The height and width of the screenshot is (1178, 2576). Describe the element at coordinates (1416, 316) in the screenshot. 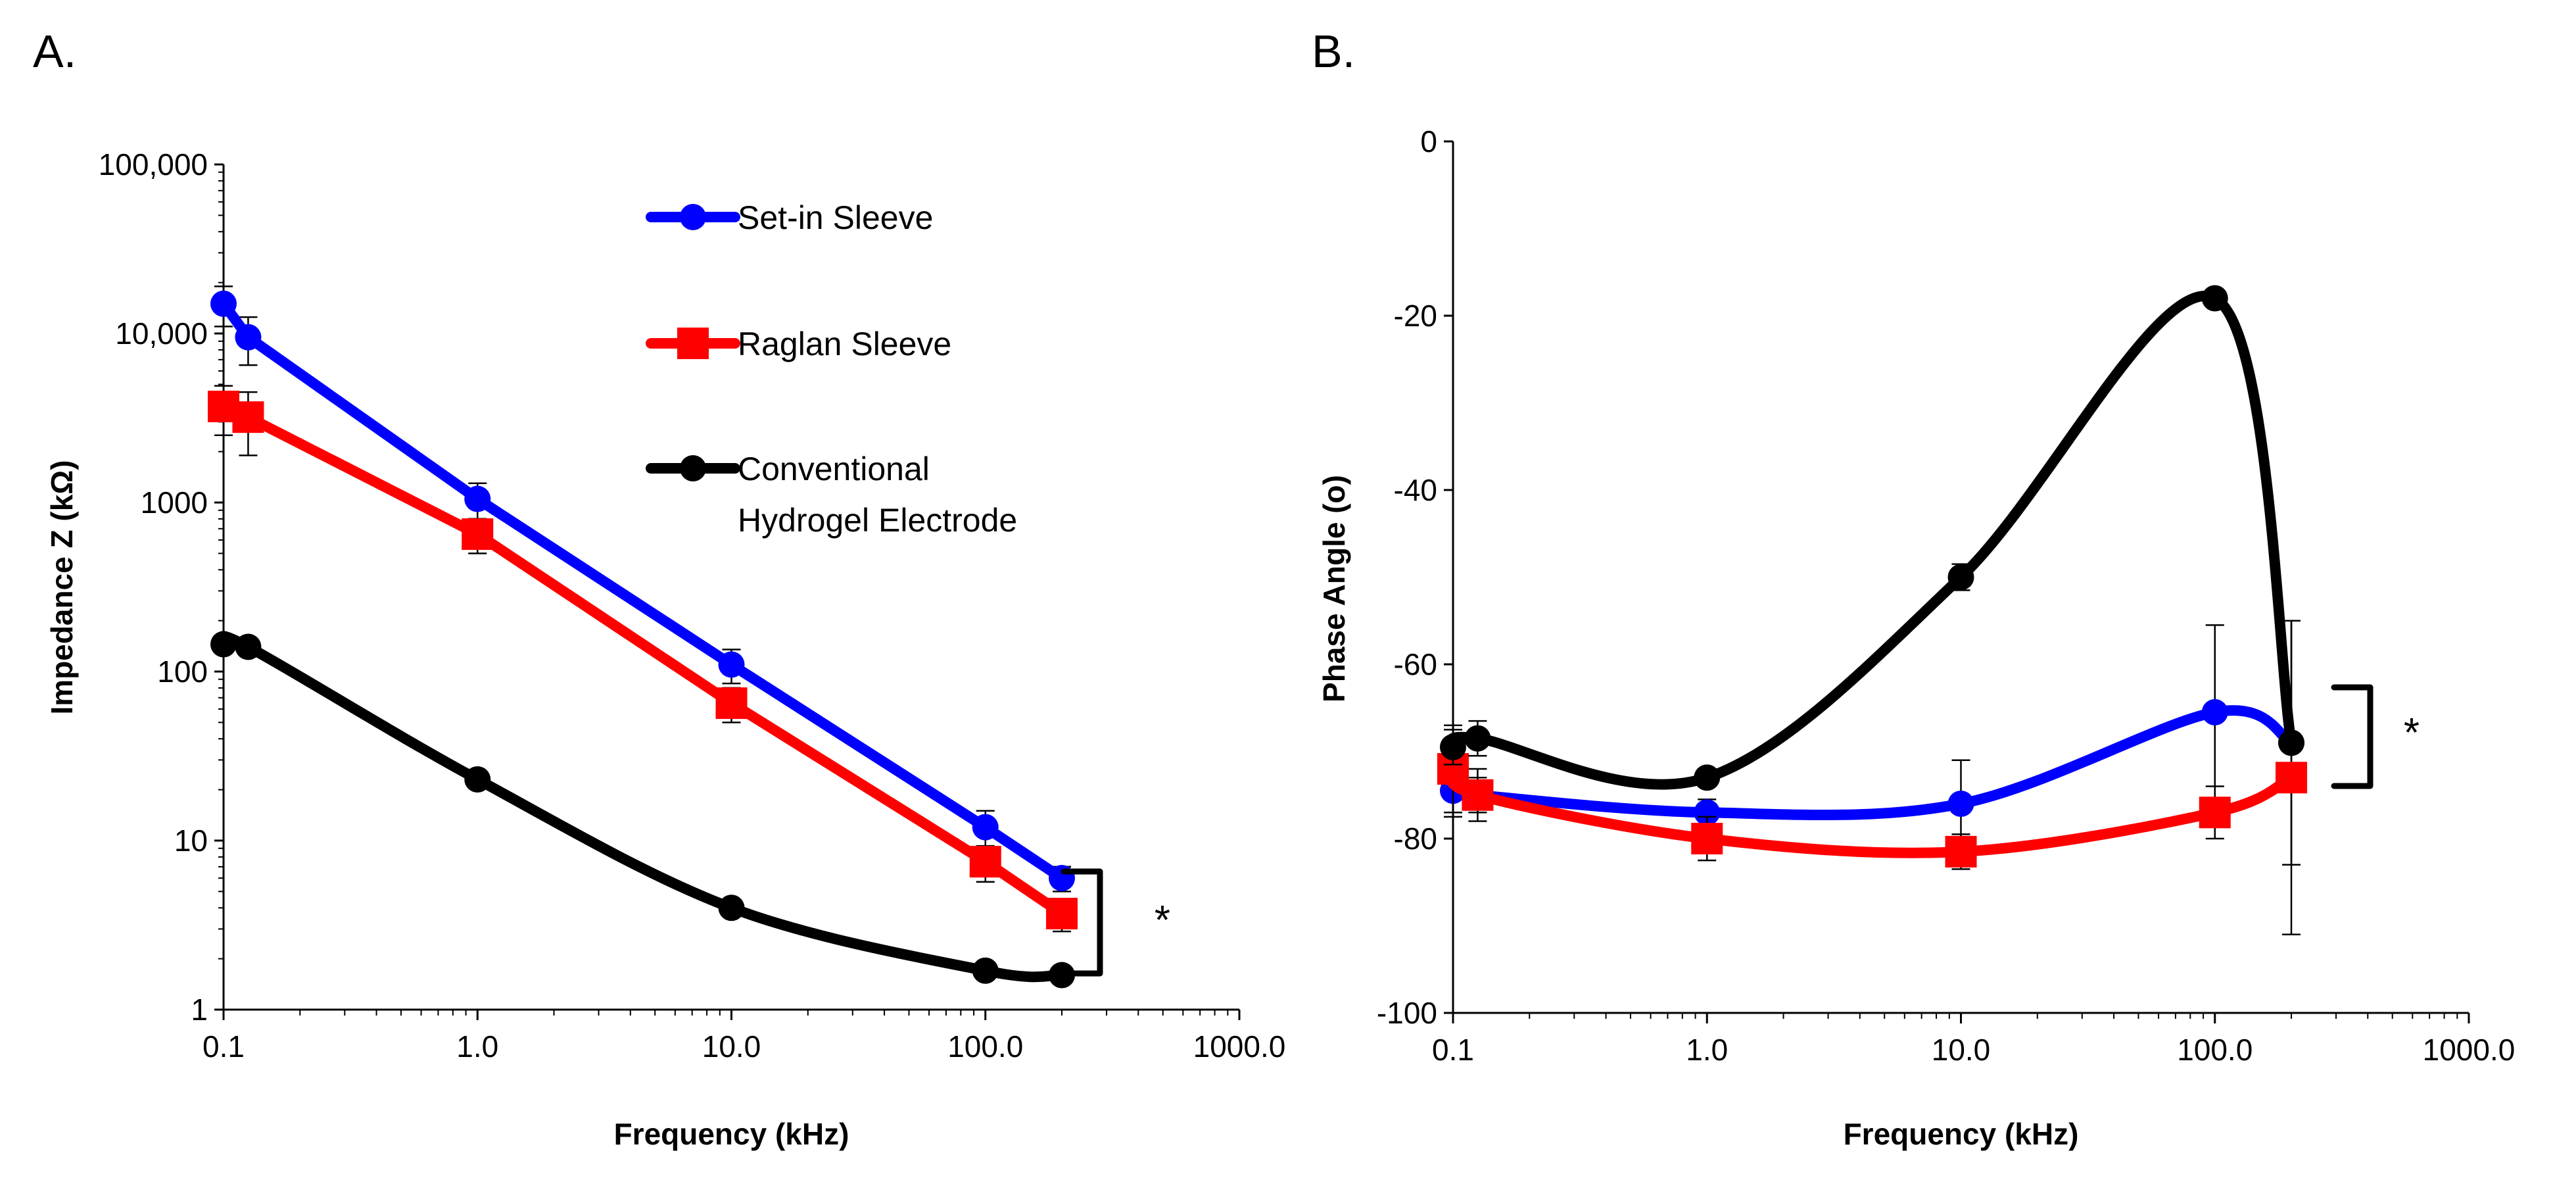

I see `y-tick-label: -20` at that location.